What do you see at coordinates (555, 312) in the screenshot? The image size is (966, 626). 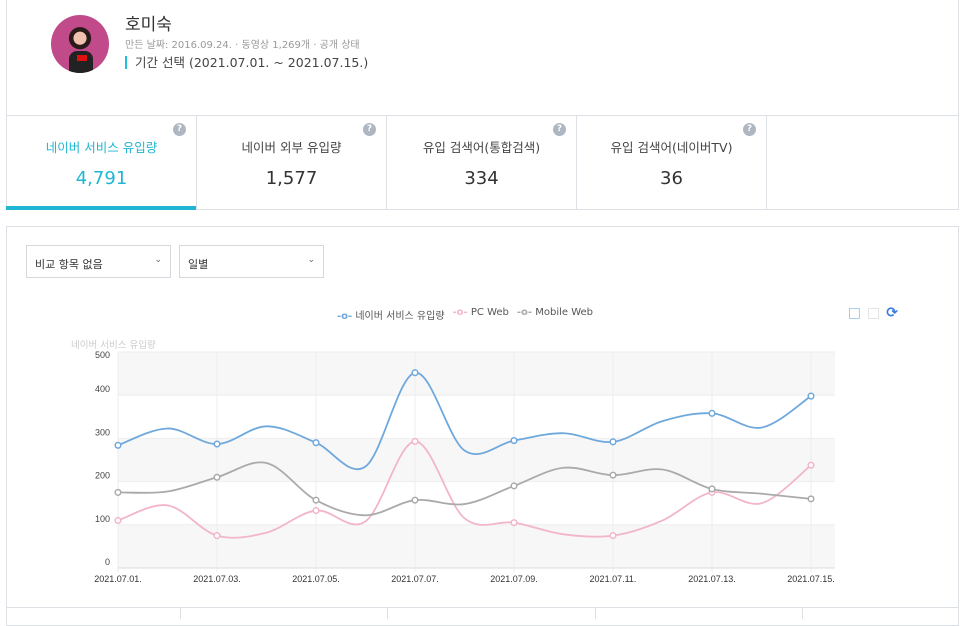 I see `legend-item: -o- Mobile Web` at bounding box center [555, 312].